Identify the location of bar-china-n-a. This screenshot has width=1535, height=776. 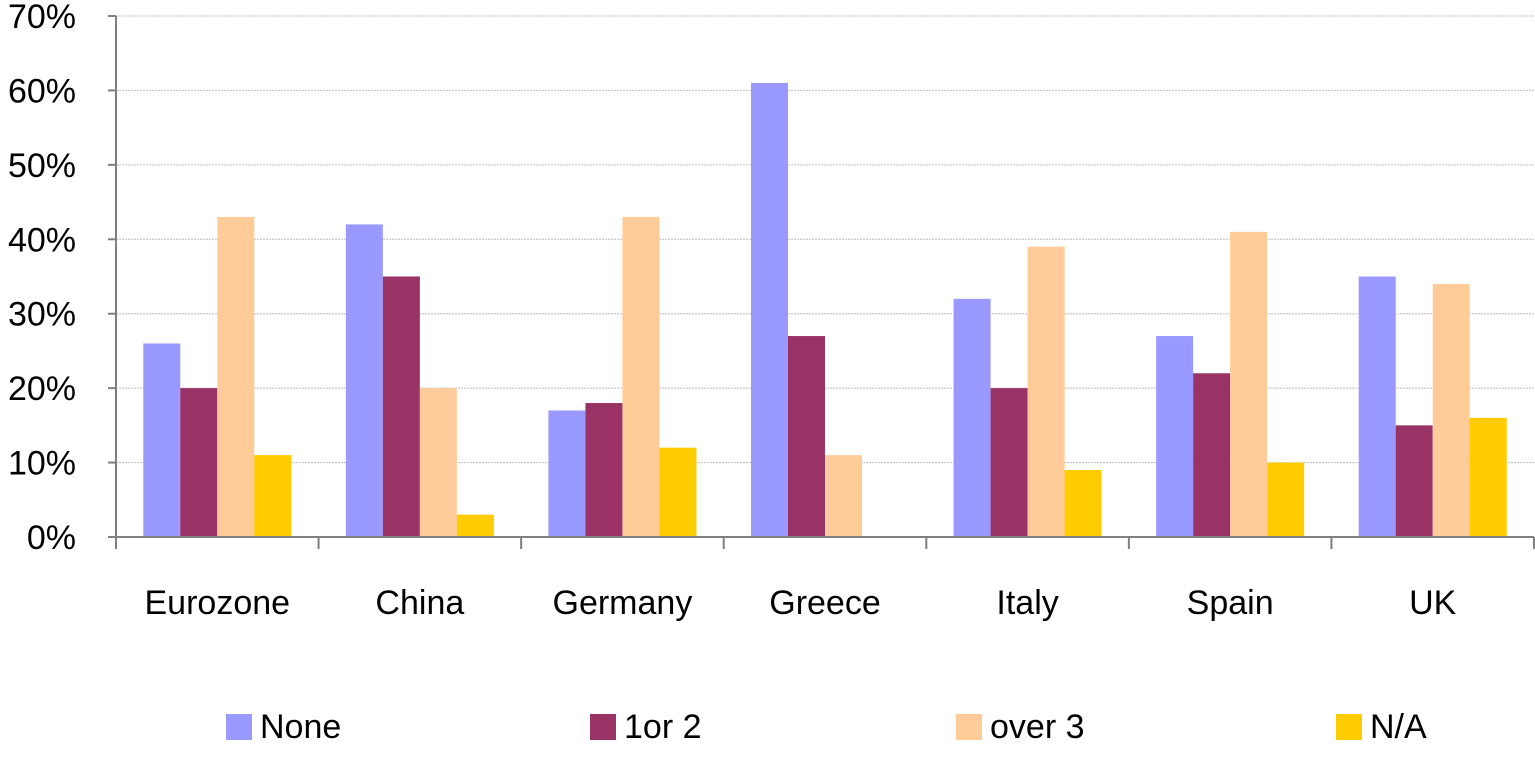
(475, 525).